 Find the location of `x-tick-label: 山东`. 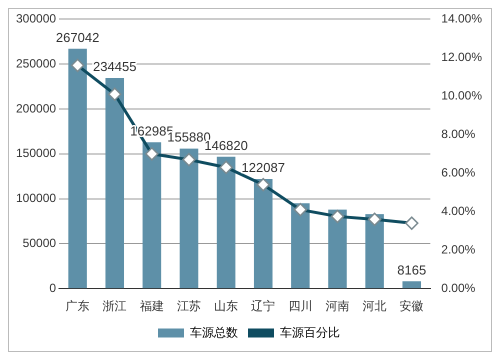

x-tick-label: 山东 is located at coordinates (226, 306).